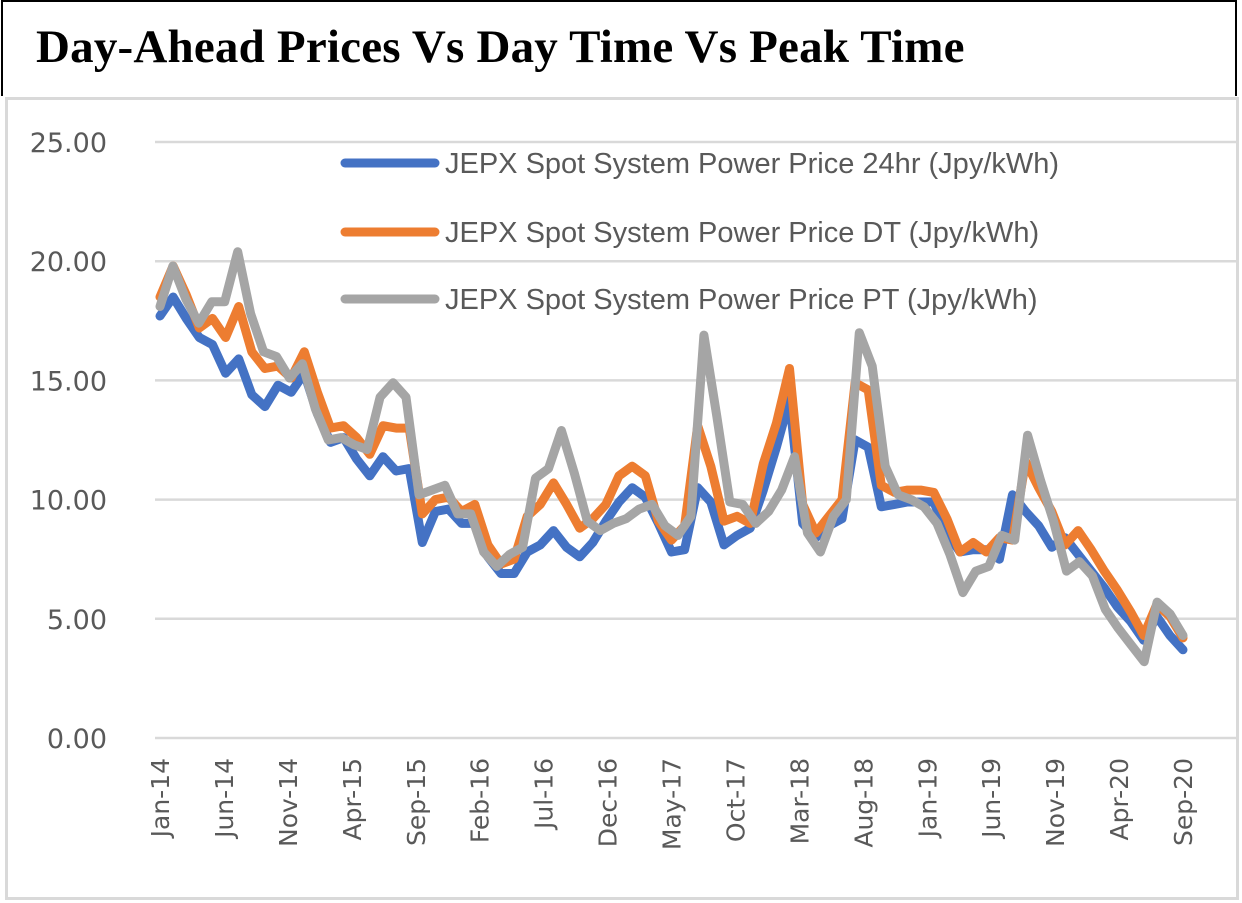 The height and width of the screenshot is (903, 1242). Describe the element at coordinates (735, 800) in the screenshot. I see `x-tick-label: Oct-17` at that location.